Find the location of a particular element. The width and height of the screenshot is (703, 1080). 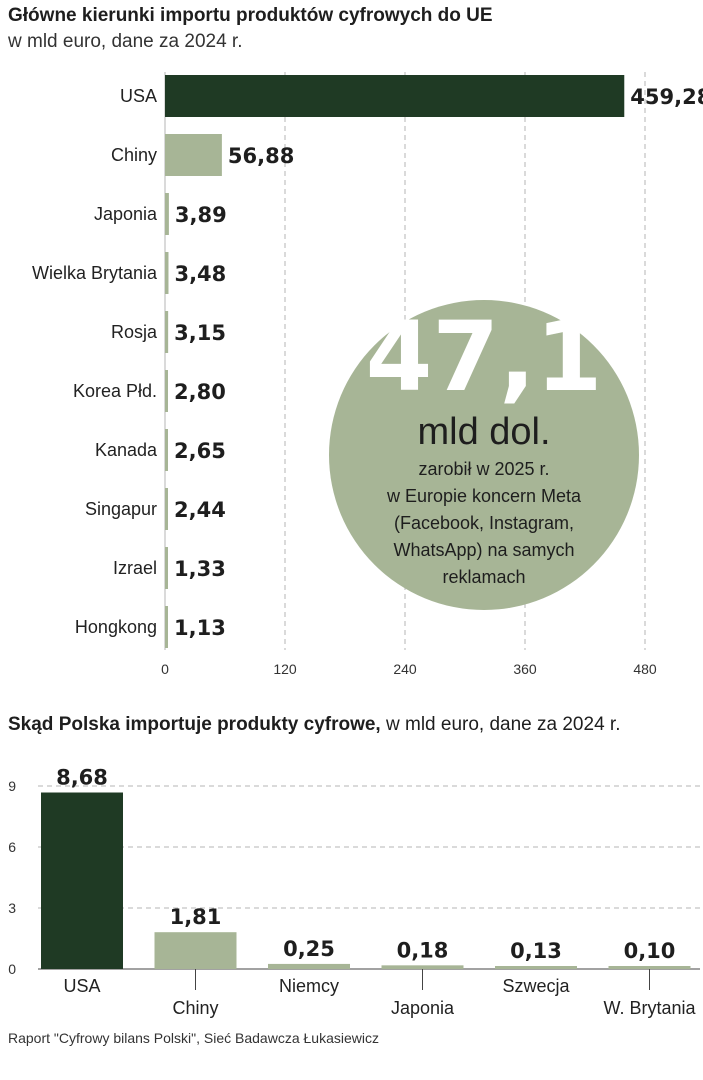

bubble-line: w Europie koncern Meta is located at coordinates (484, 496).